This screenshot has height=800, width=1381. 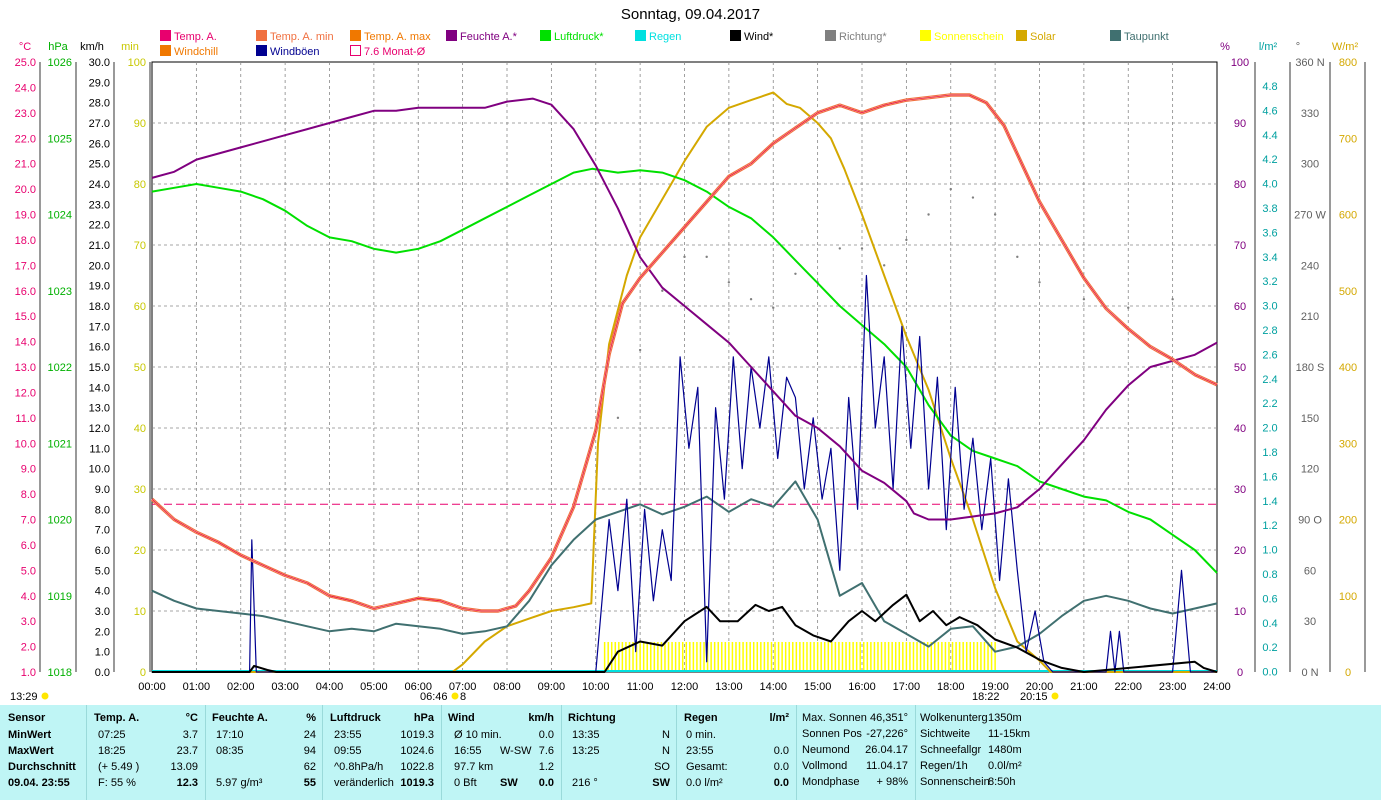 What do you see at coordinates (99, 388) in the screenshot?
I see `wind-tick-label: 14.0` at bounding box center [99, 388].